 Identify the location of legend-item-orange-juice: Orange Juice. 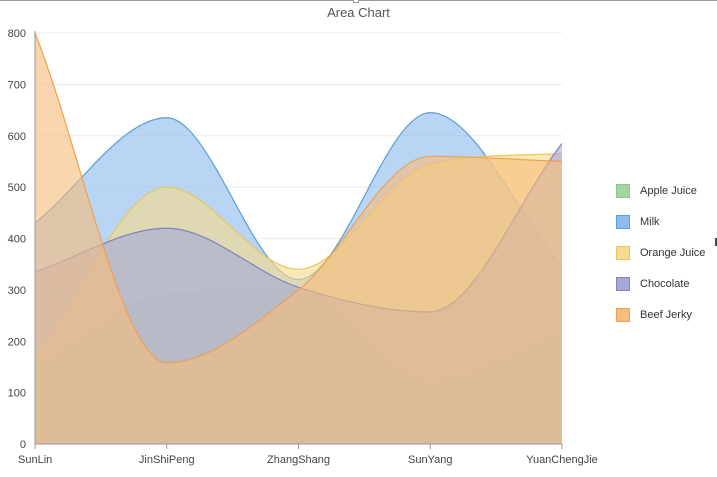
(660, 253).